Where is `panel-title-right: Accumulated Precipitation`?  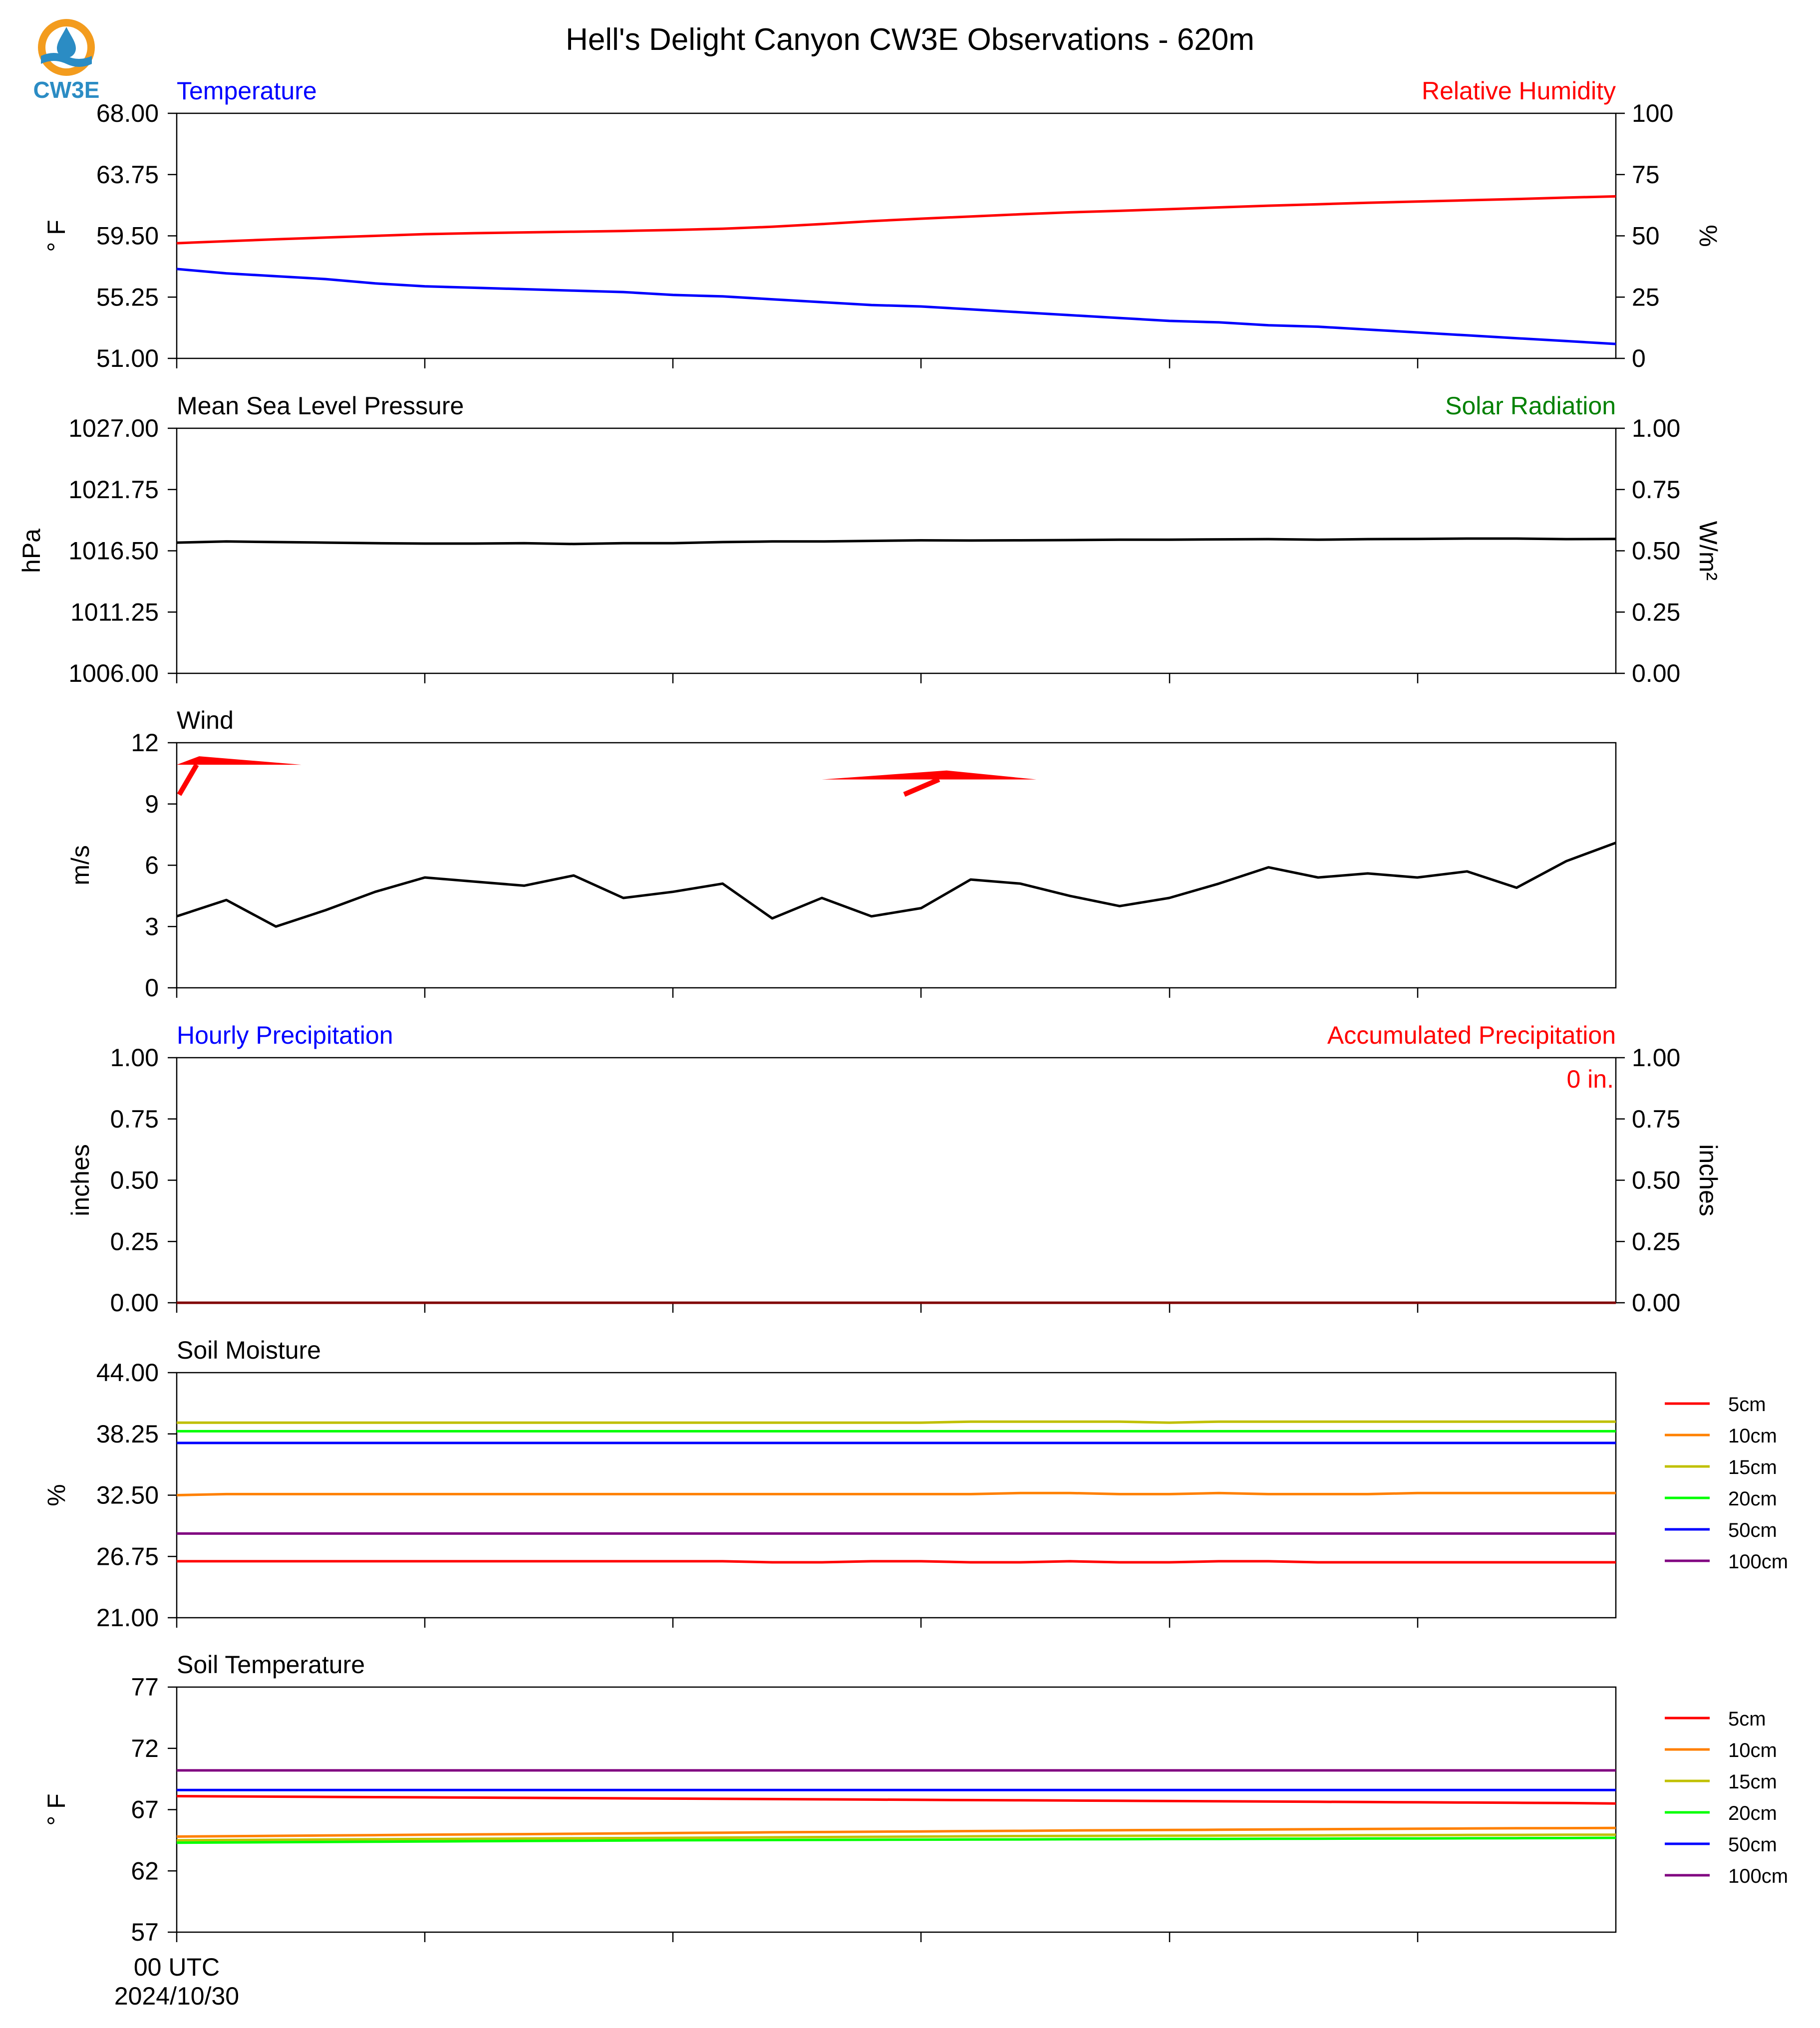
panel-title-right: Accumulated Precipitation is located at coordinates (1471, 1035).